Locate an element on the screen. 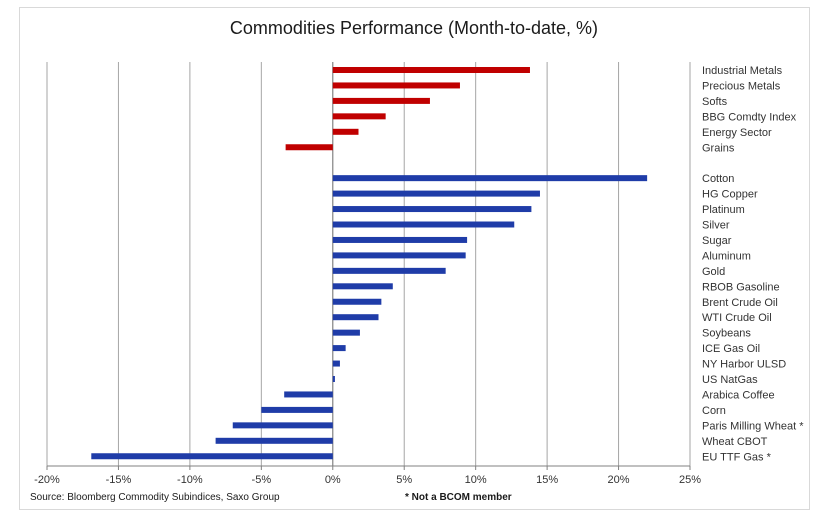  x-tick-label: 15% is located at coordinates (547, 480).